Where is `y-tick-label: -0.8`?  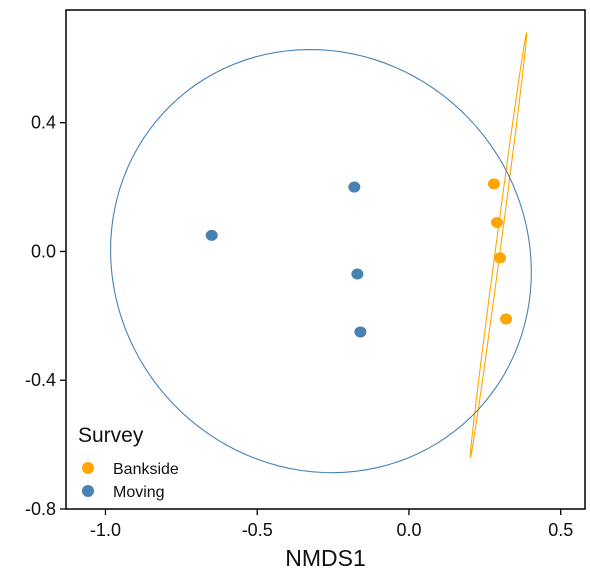 y-tick-label: -0.8 is located at coordinates (40, 509).